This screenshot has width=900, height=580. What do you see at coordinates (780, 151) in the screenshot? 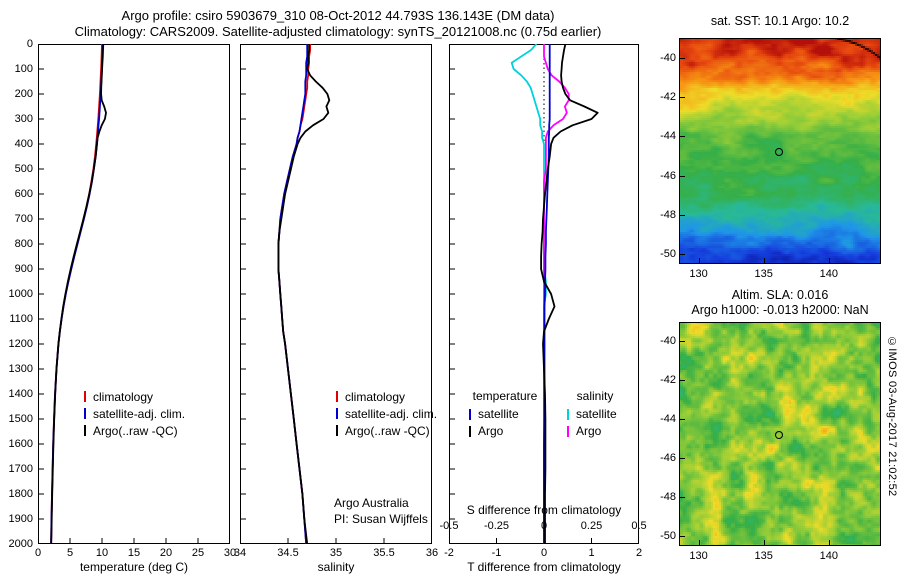
I see `sst-map` at bounding box center [780, 151].